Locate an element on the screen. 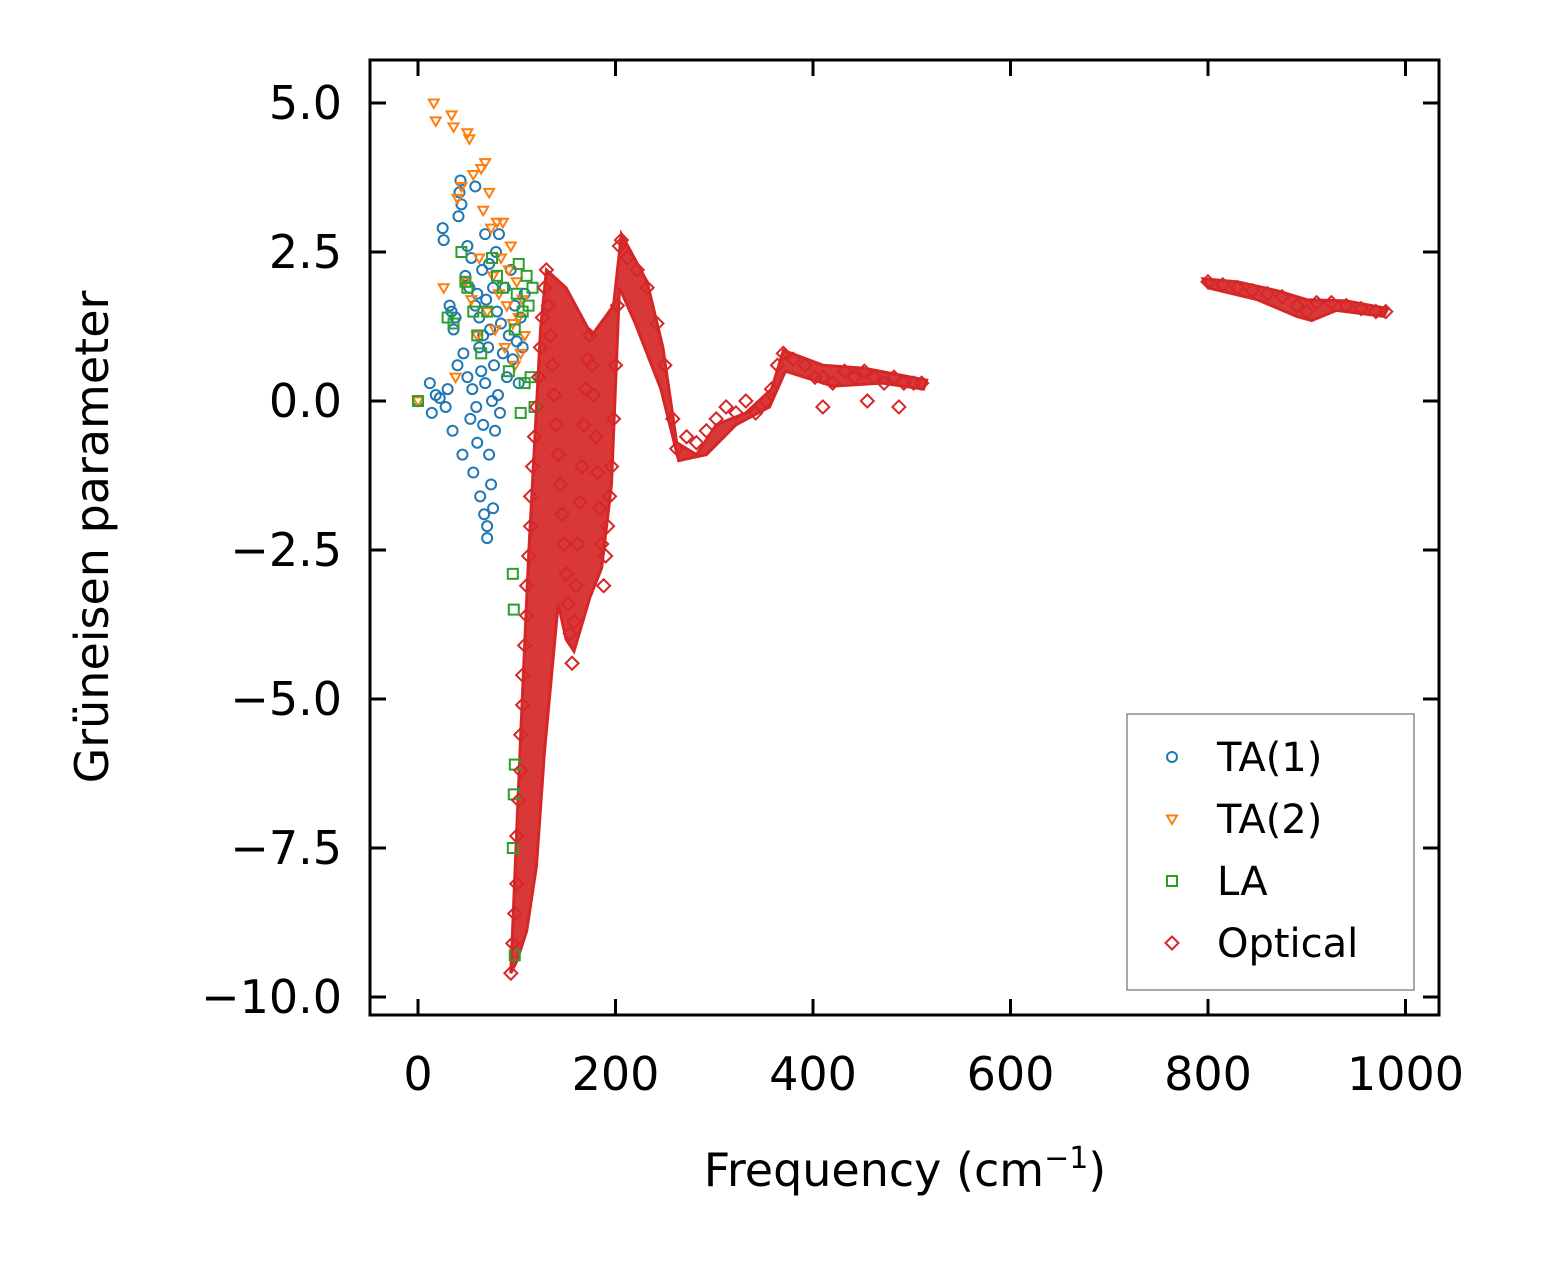 This screenshot has height=1264, width=1543. series-ta-1- is located at coordinates (471, 359).